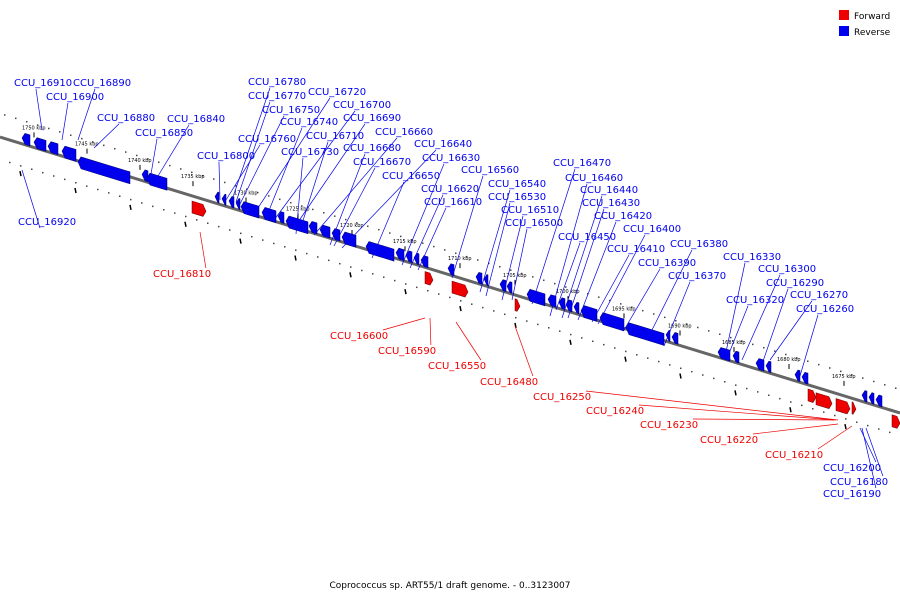 This screenshot has width=900, height=600. Describe the element at coordinates (852, 494) in the screenshot. I see `gene-label: CCU_16190` at that location.